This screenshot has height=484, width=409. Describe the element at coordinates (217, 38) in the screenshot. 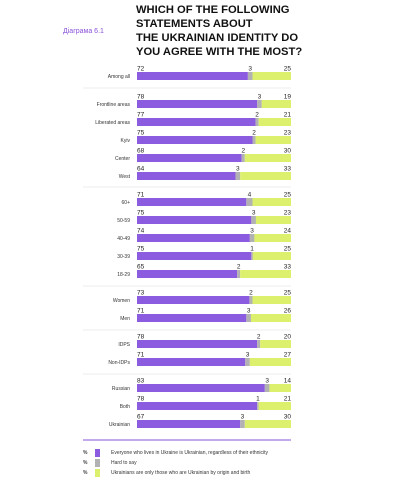

I see `title-line: THE UKRAINIAN IDENTITY DO` at that location.